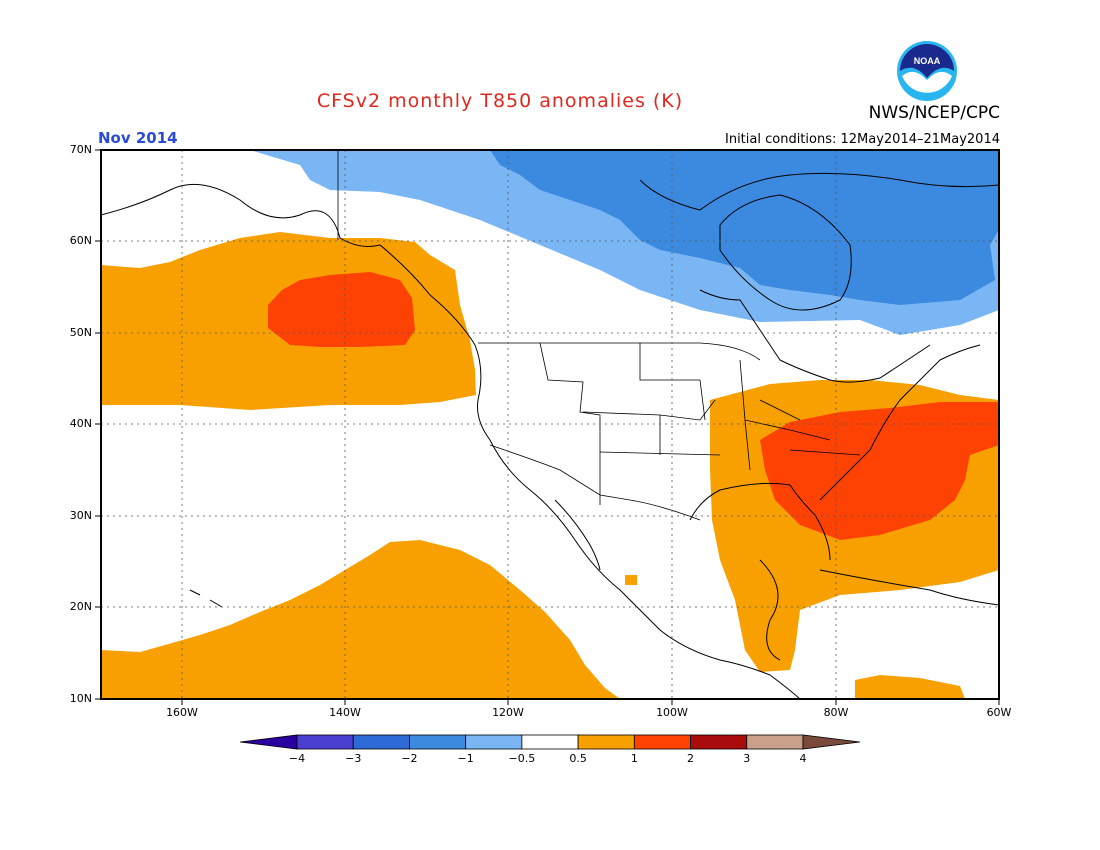 This screenshot has width=1100, height=850. What do you see at coordinates (80, 149) in the screenshot?
I see `lat-label: 70N` at bounding box center [80, 149].